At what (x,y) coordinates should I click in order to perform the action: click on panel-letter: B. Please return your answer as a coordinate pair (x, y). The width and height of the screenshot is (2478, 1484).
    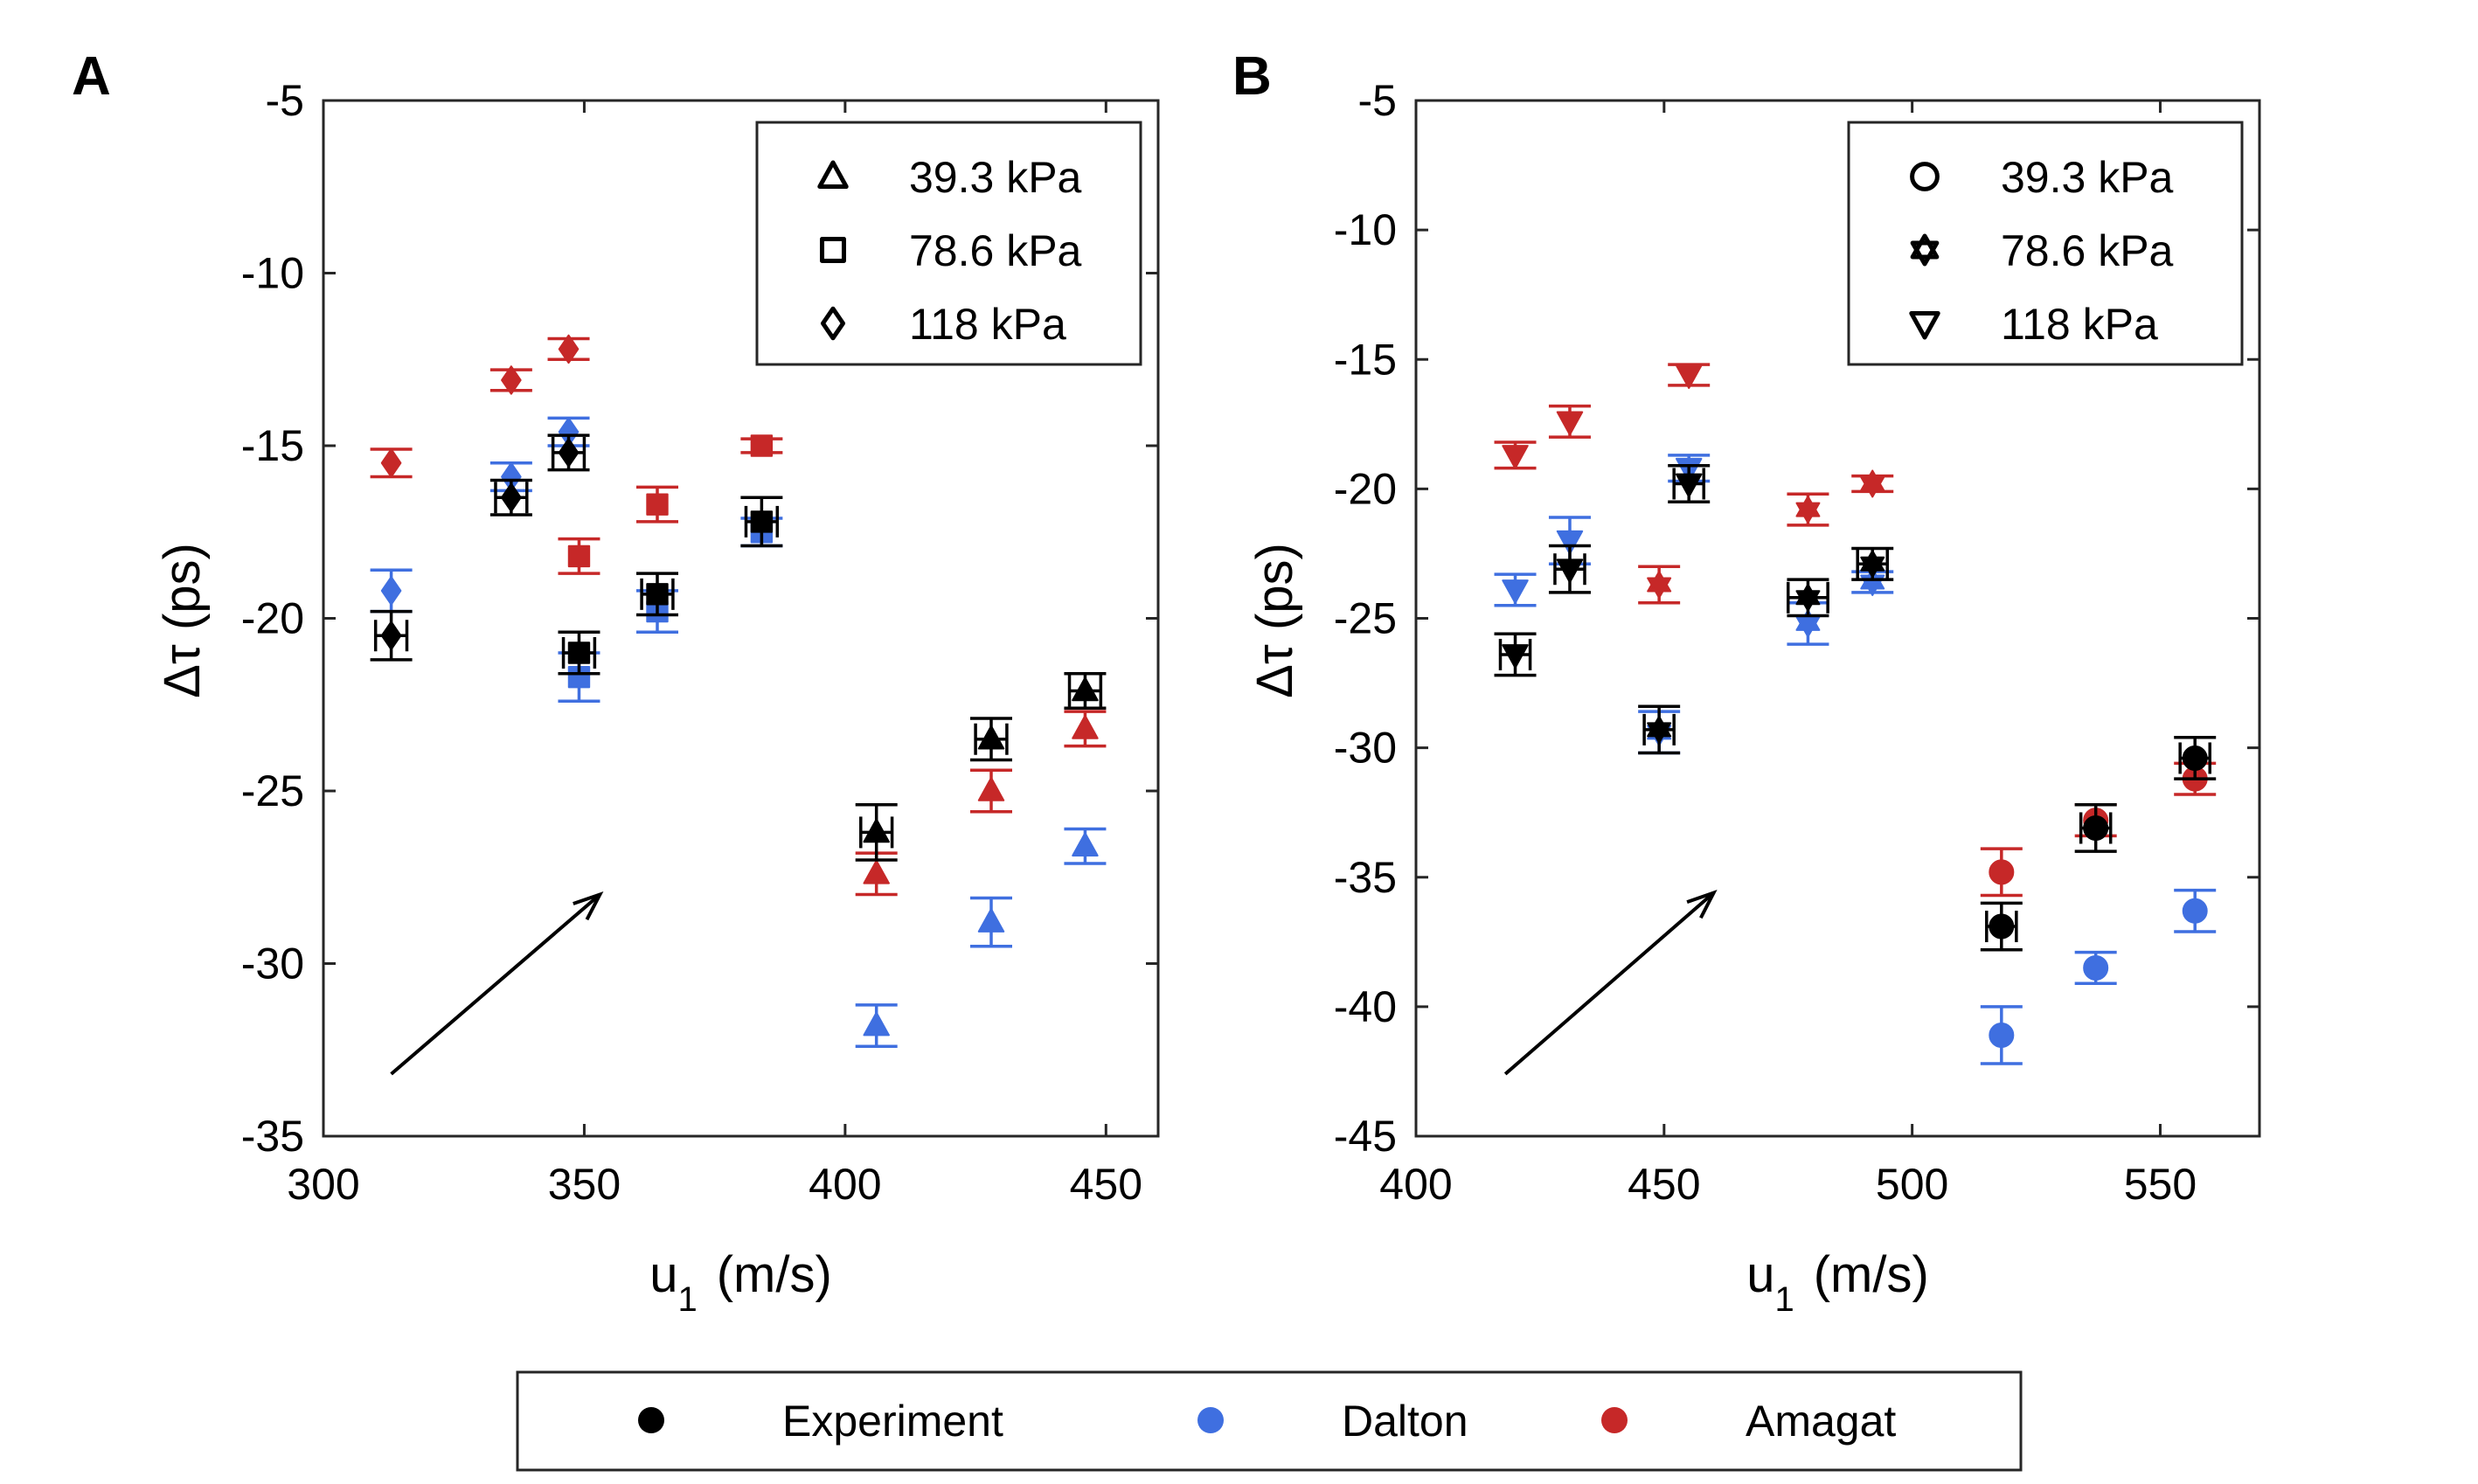
    Looking at the image, I should click on (1252, 76).